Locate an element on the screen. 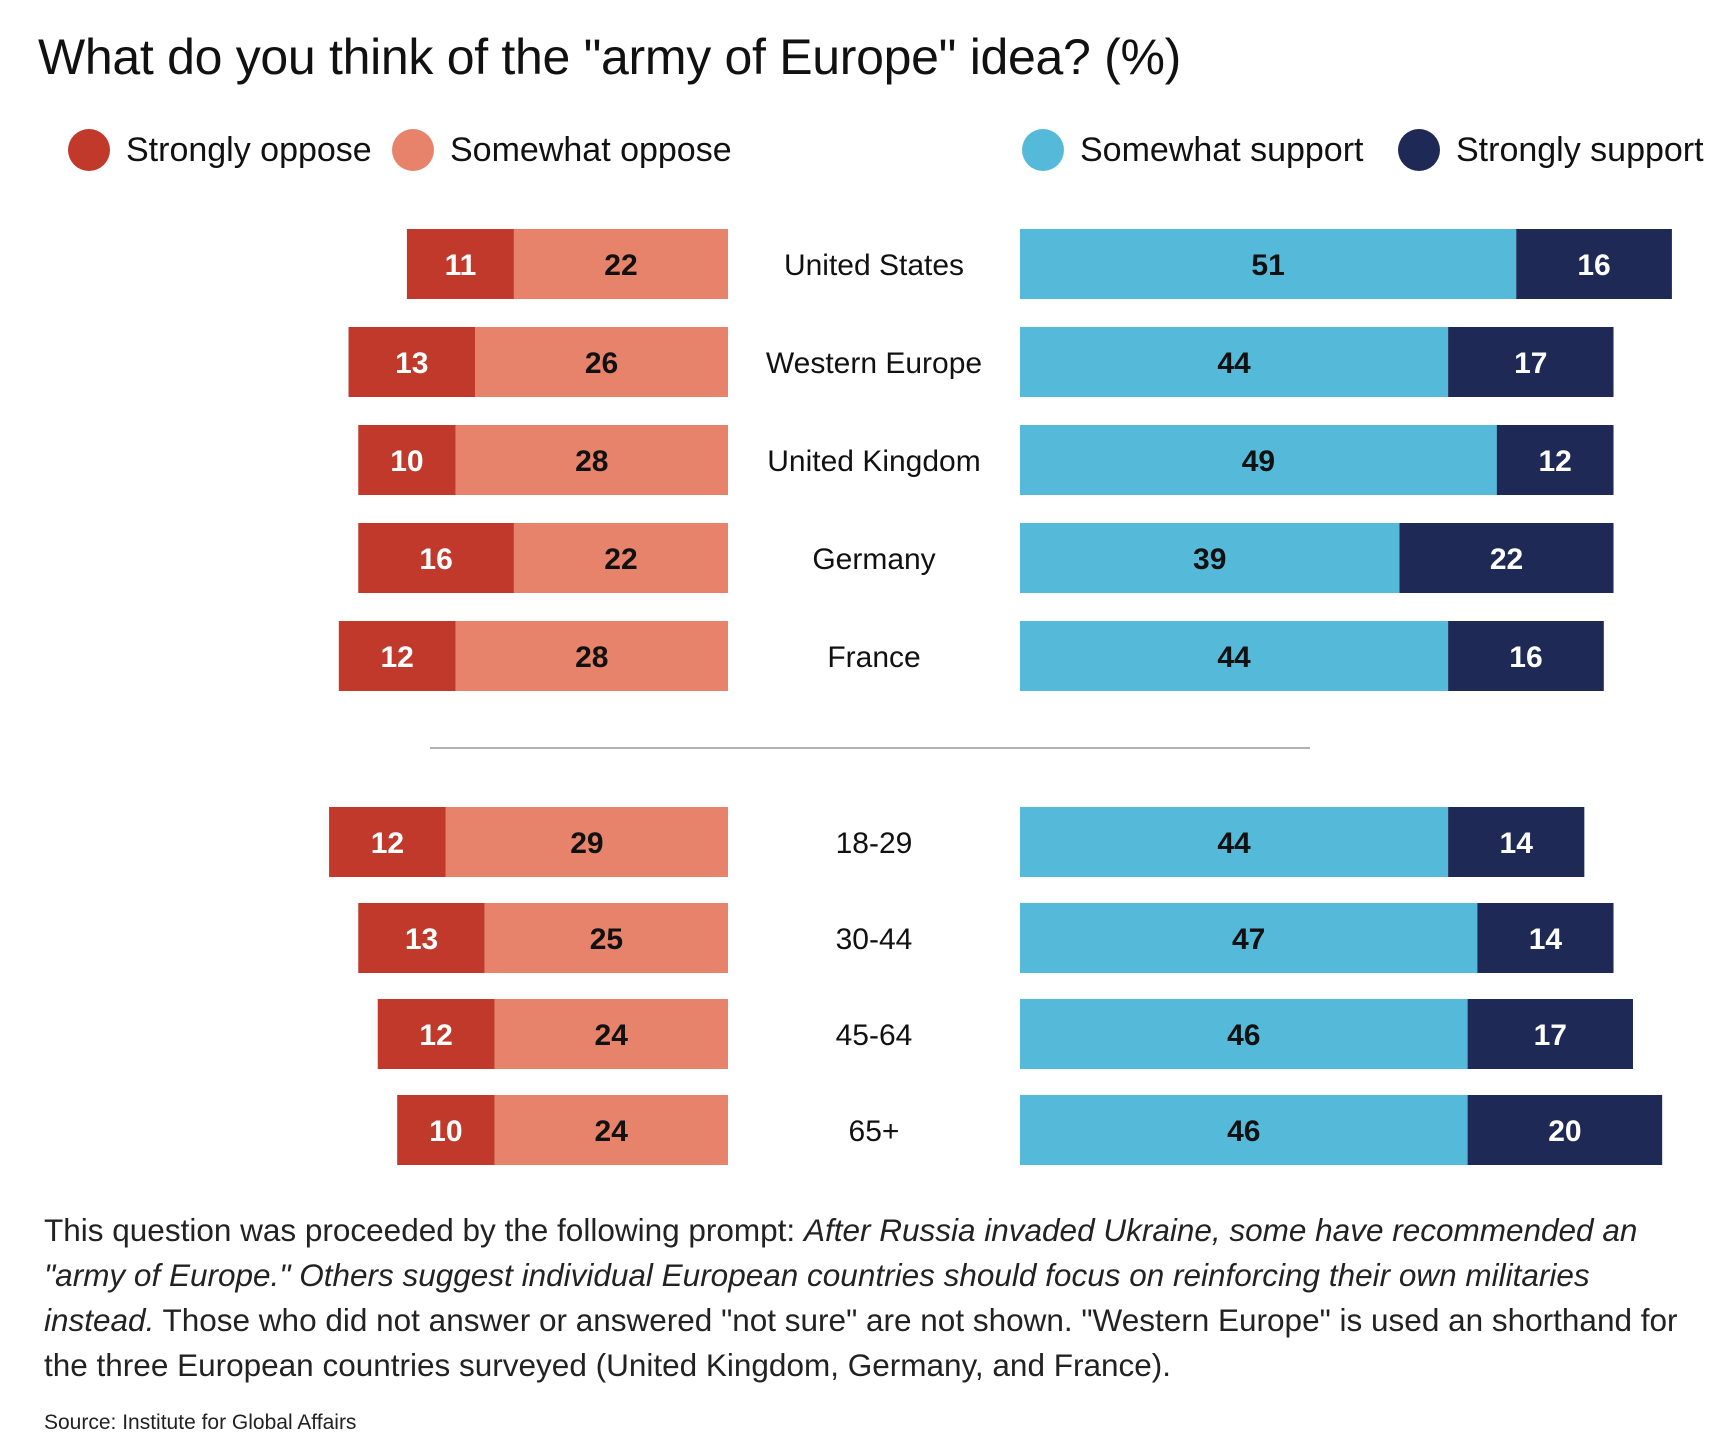 This screenshot has width=1734, height=1454. bar-45-64-somewhat-support is located at coordinates (1244, 1034).